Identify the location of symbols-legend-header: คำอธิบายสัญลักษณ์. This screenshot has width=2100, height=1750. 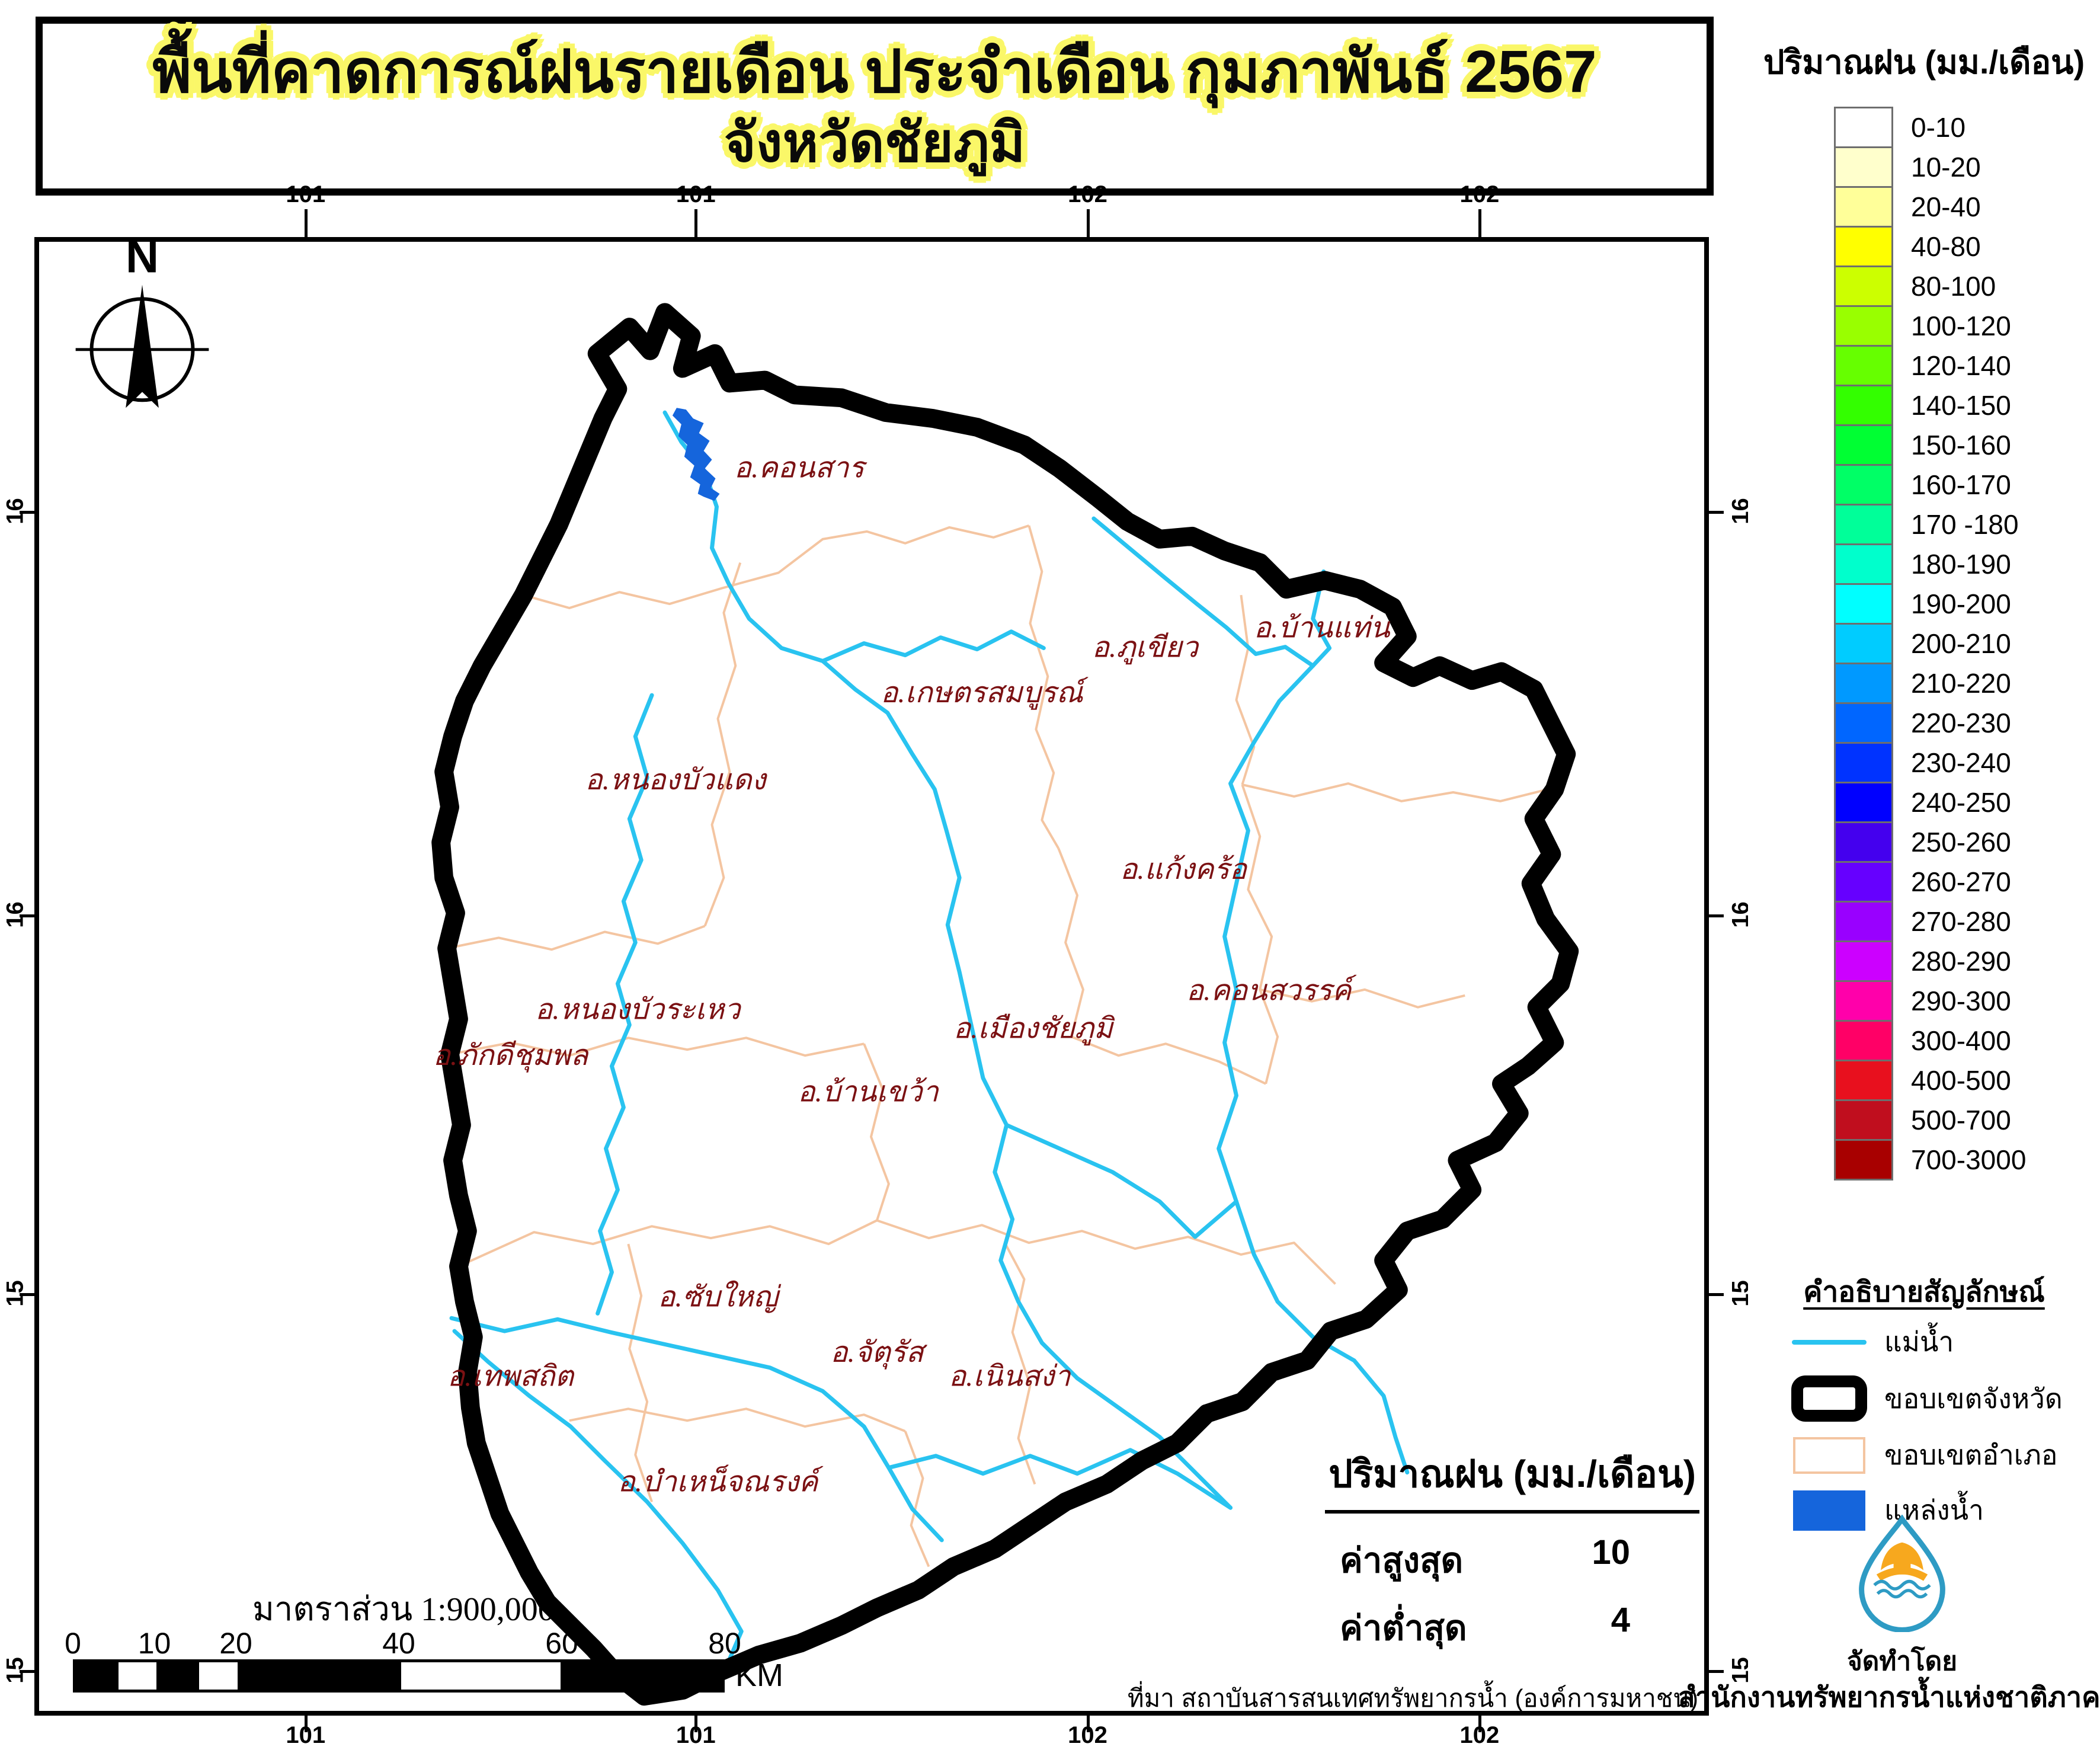
(1924, 1292).